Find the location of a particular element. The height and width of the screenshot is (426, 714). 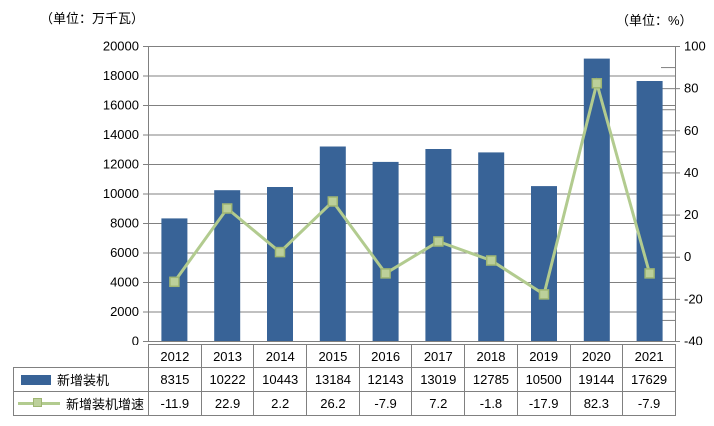

right-axis-tick-label: 60 is located at coordinates (691, 130).